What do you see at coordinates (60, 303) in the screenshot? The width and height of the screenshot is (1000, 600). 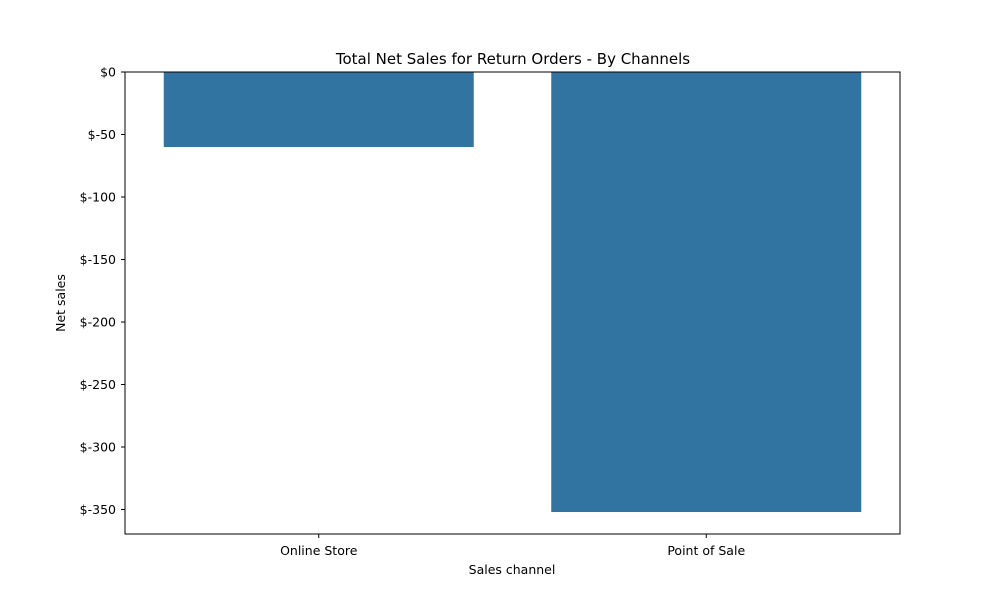 I see `y-axis-label: Net sales` at bounding box center [60, 303].